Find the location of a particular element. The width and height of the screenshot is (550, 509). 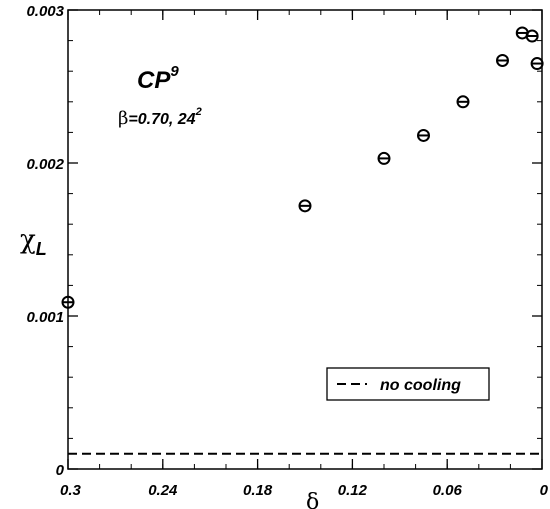

legend-label: no cooling is located at coordinates (420, 385).